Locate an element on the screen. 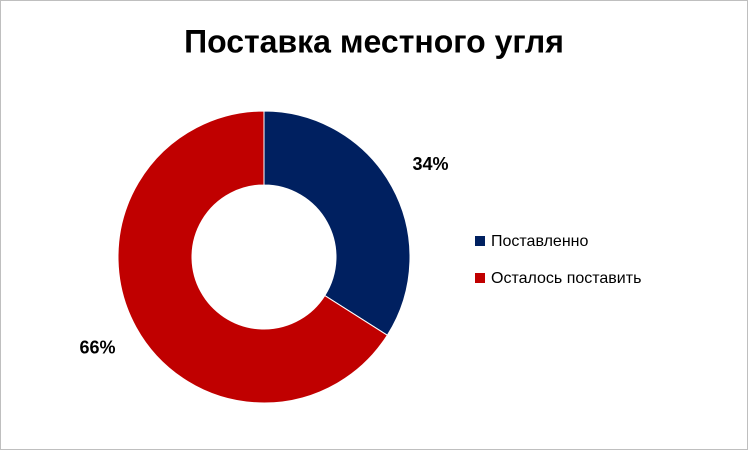 This screenshot has height=450, width=748. donut-segment is located at coordinates (337, 223).